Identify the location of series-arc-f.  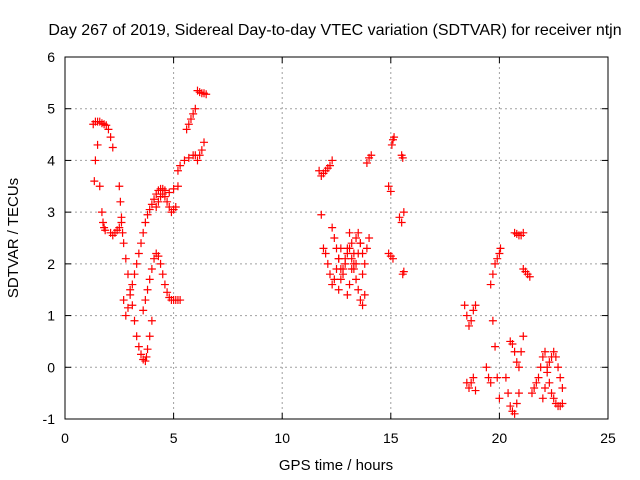
(166, 203).